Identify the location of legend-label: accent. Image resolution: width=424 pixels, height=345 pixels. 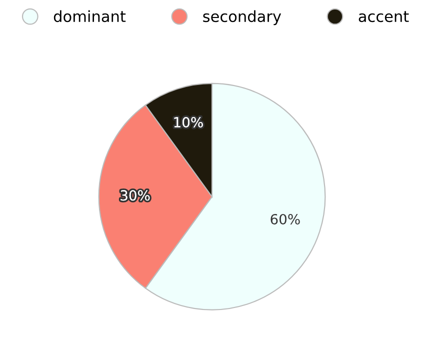
(383, 16).